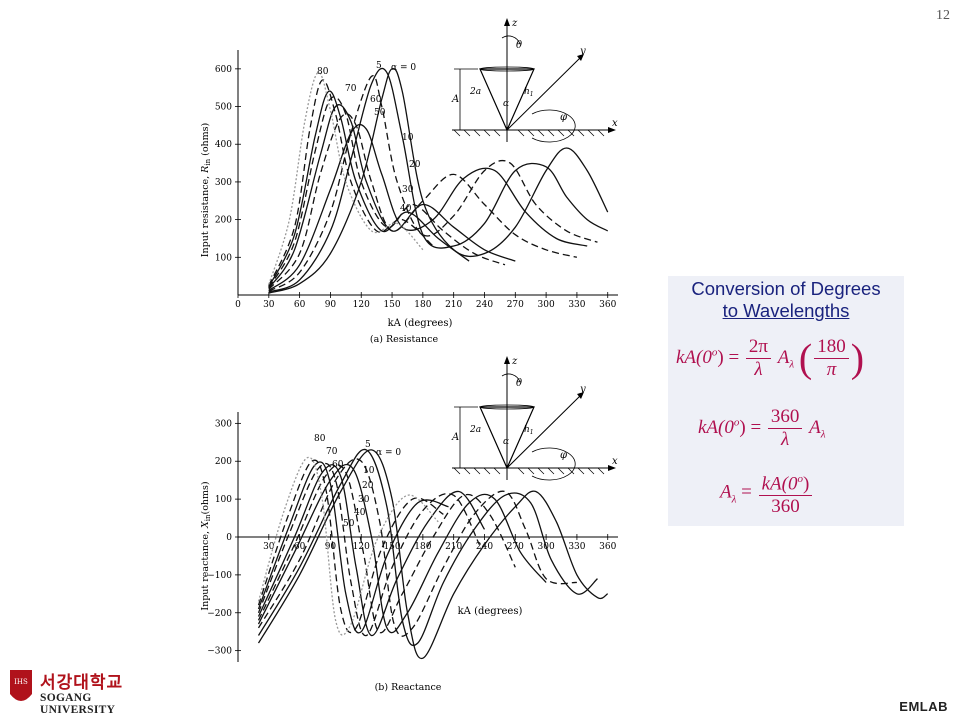 The width and height of the screenshot is (960, 720). What do you see at coordinates (219, 576) in the screenshot?
I see `y-tick-label: −100` at bounding box center [219, 576].